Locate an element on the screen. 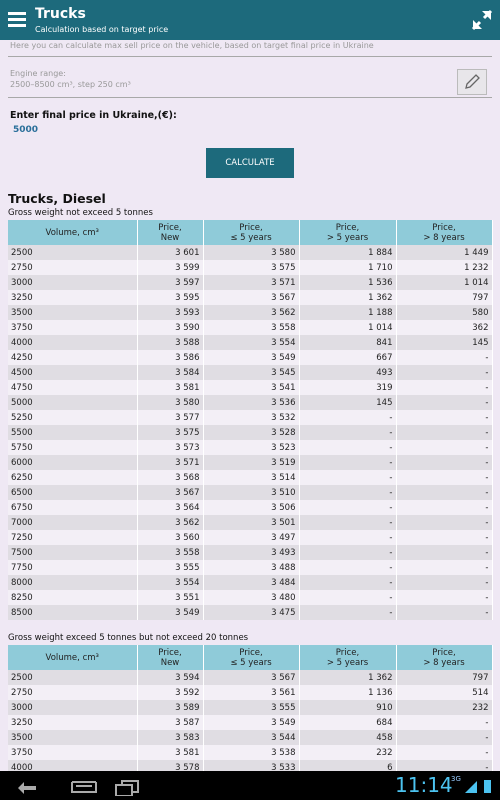  menu-icon is located at coordinates (18, 20).